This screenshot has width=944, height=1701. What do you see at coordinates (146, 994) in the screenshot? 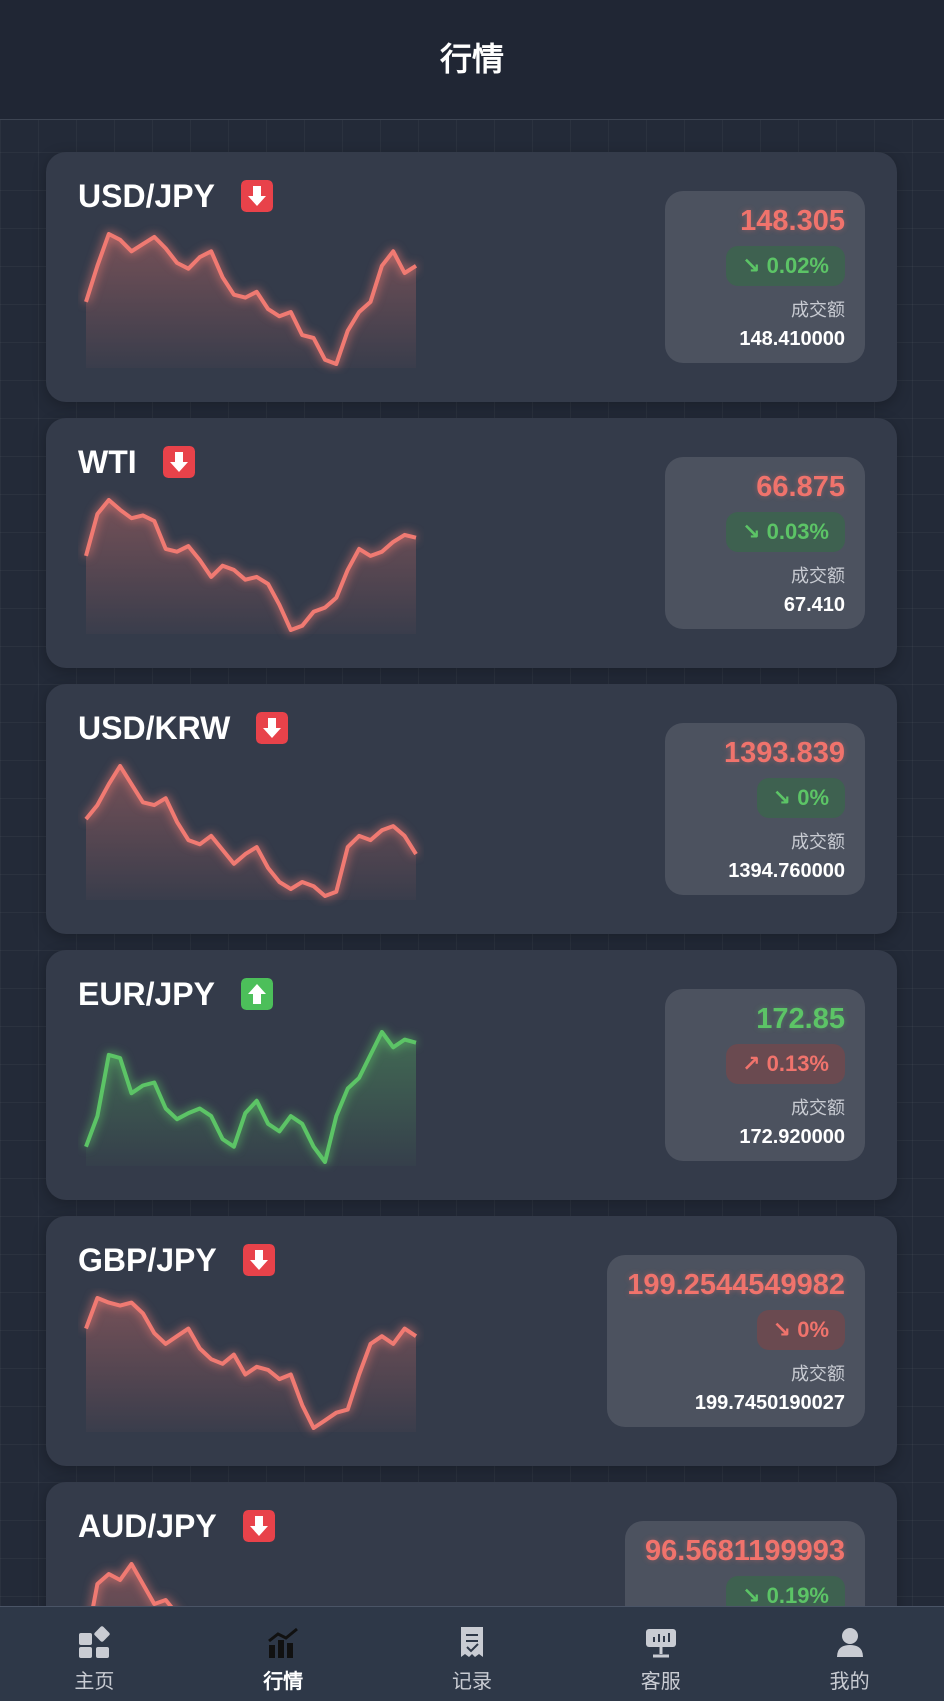
I see `symbol: EUR/JPY` at bounding box center [146, 994].